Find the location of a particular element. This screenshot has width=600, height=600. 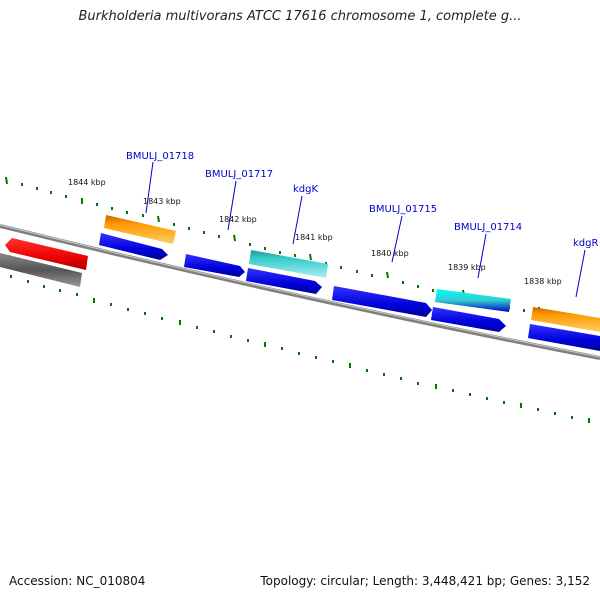

gene-label-kdgk: kdgK is located at coordinates (305, 189).